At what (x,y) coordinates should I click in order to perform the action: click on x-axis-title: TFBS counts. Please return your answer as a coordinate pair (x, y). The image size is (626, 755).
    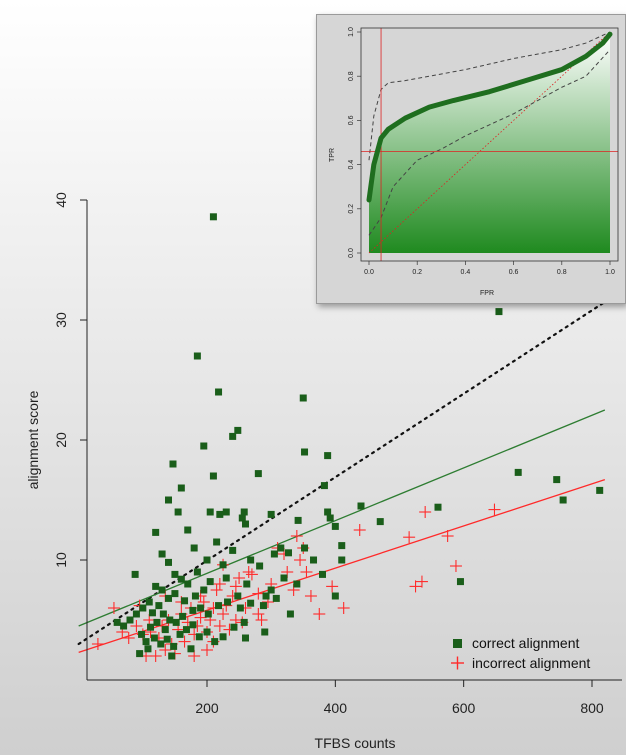
    Looking at the image, I should click on (355, 743).